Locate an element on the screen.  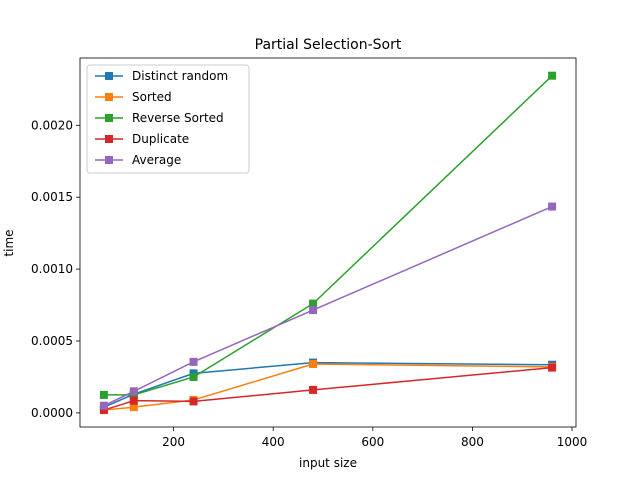
legend-box is located at coordinates (168, 119).